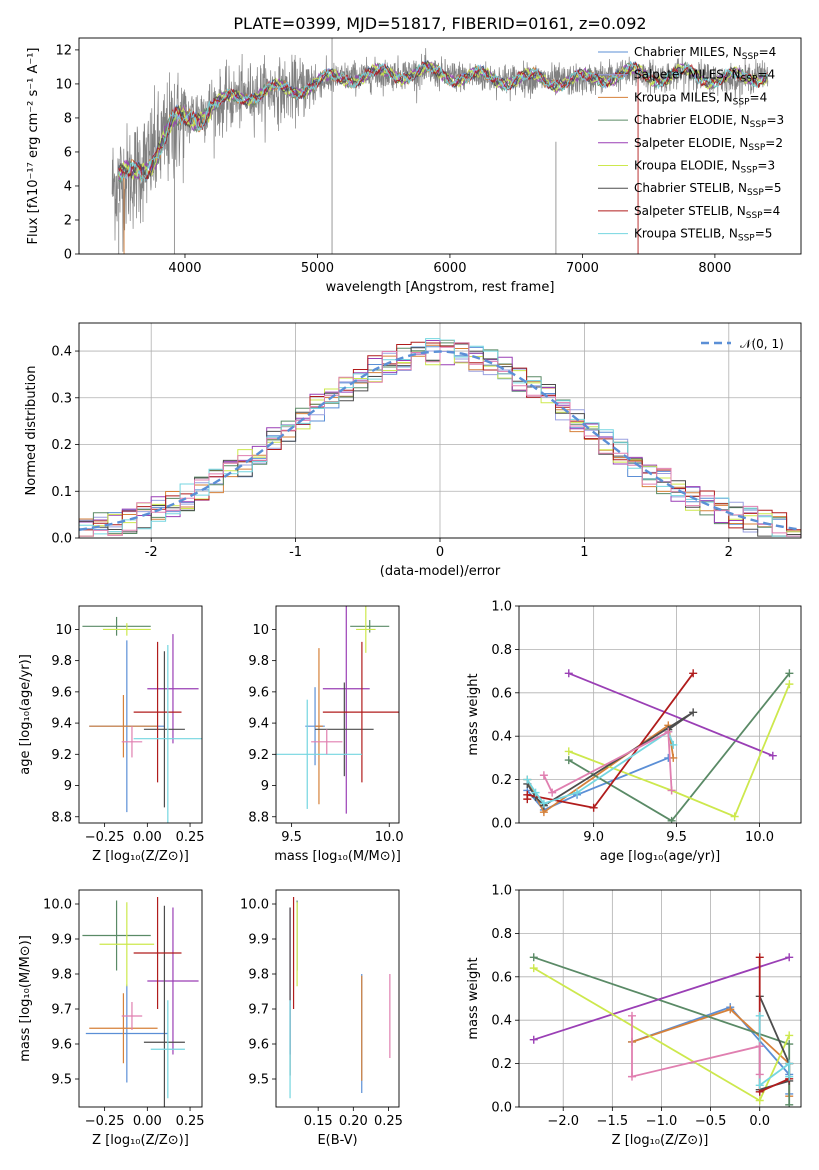  Describe the element at coordinates (440, 287) in the screenshot. I see `x-axis-label: wavelength [Angstrom, rest frame]` at that location.